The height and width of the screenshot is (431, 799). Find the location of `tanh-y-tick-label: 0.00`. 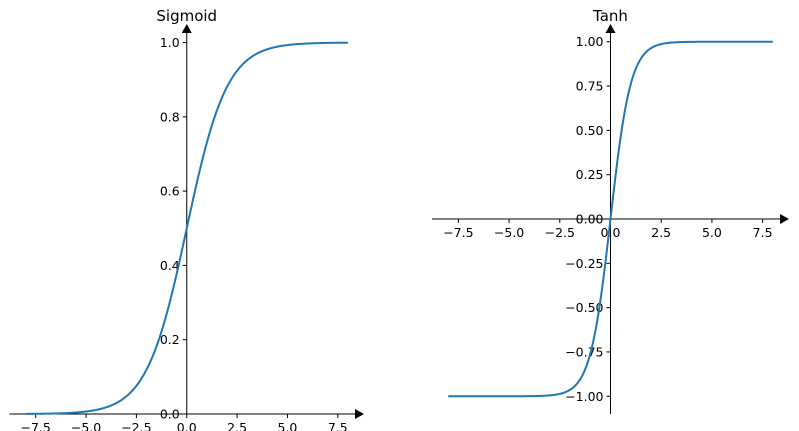

tanh-y-tick-label: 0.00 is located at coordinates (590, 219).